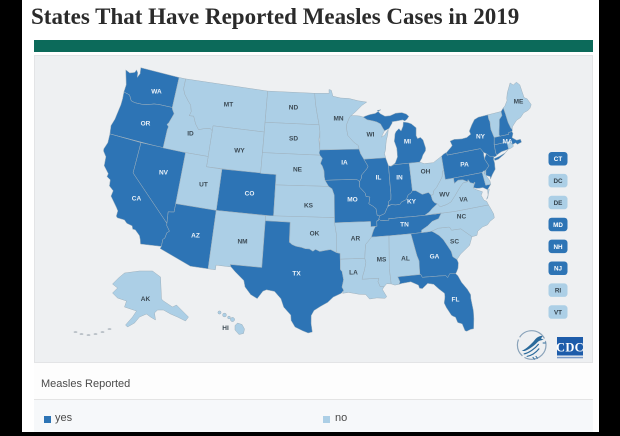  I want to click on svg-text: ND, so click(293, 107).